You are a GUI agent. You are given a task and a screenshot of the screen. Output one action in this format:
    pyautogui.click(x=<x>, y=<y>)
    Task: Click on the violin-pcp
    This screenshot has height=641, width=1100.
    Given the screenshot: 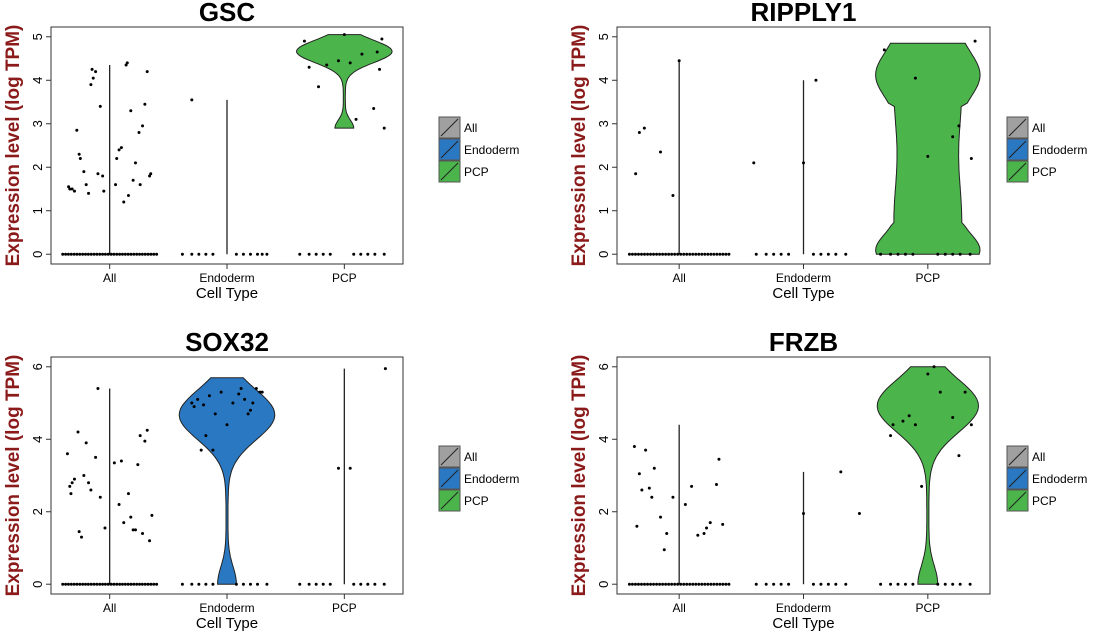 What is the action you would take?
    pyautogui.click(x=928, y=148)
    